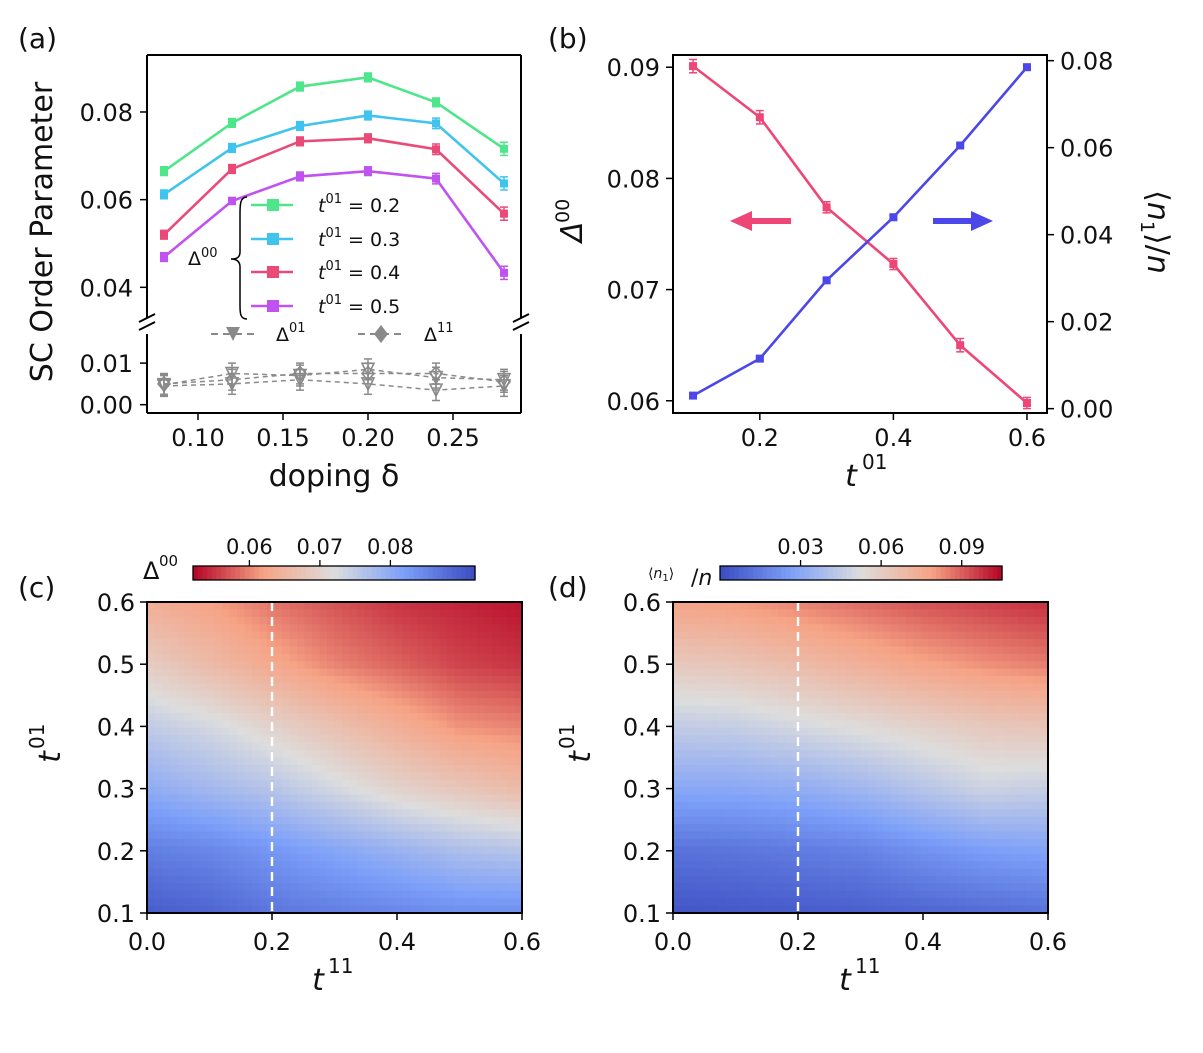 The width and height of the screenshot is (1203, 1053). I want to click on d-heat-cell-r28-c12, so click(767, 813).